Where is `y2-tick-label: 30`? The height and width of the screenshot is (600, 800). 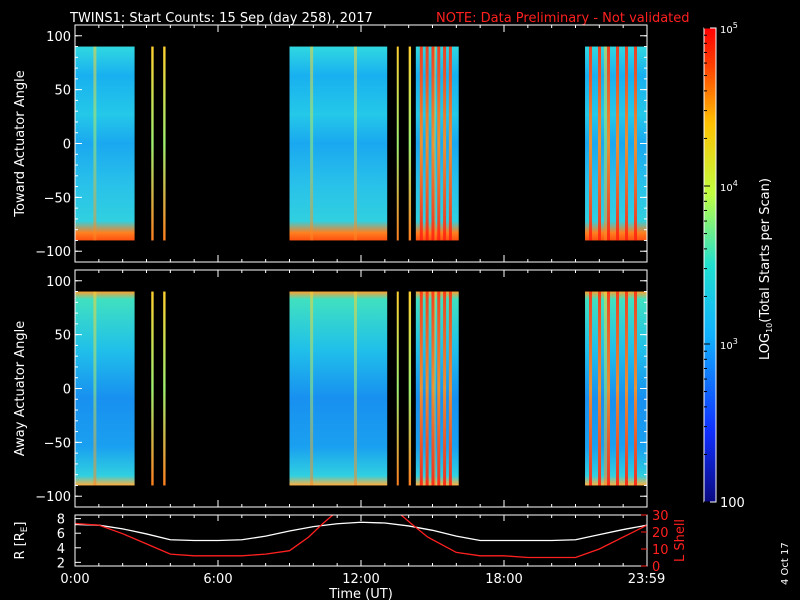 y2-tick-label: 30 is located at coordinates (660, 516).